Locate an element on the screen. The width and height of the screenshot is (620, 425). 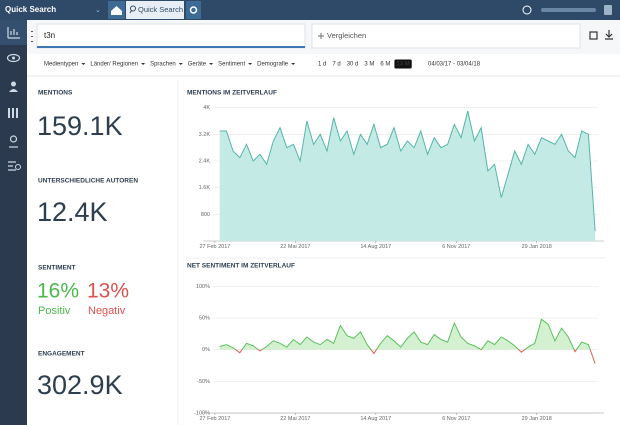
compare-label: Vergleichen is located at coordinates (346, 35).